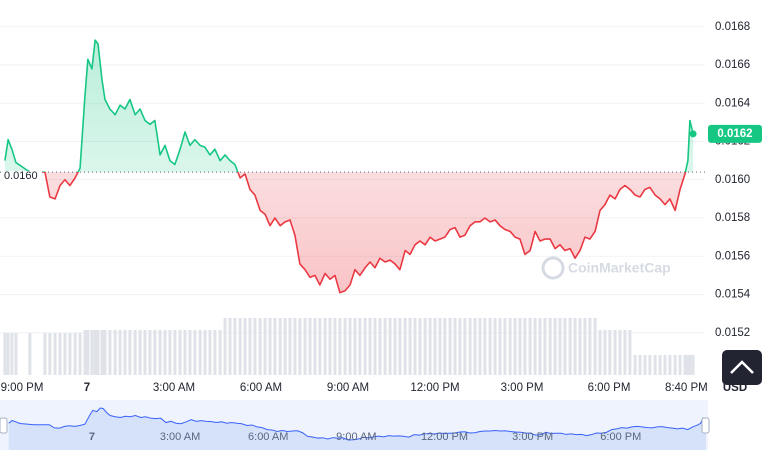  I want to click on baseline-label: 0.0160, so click(21, 176).